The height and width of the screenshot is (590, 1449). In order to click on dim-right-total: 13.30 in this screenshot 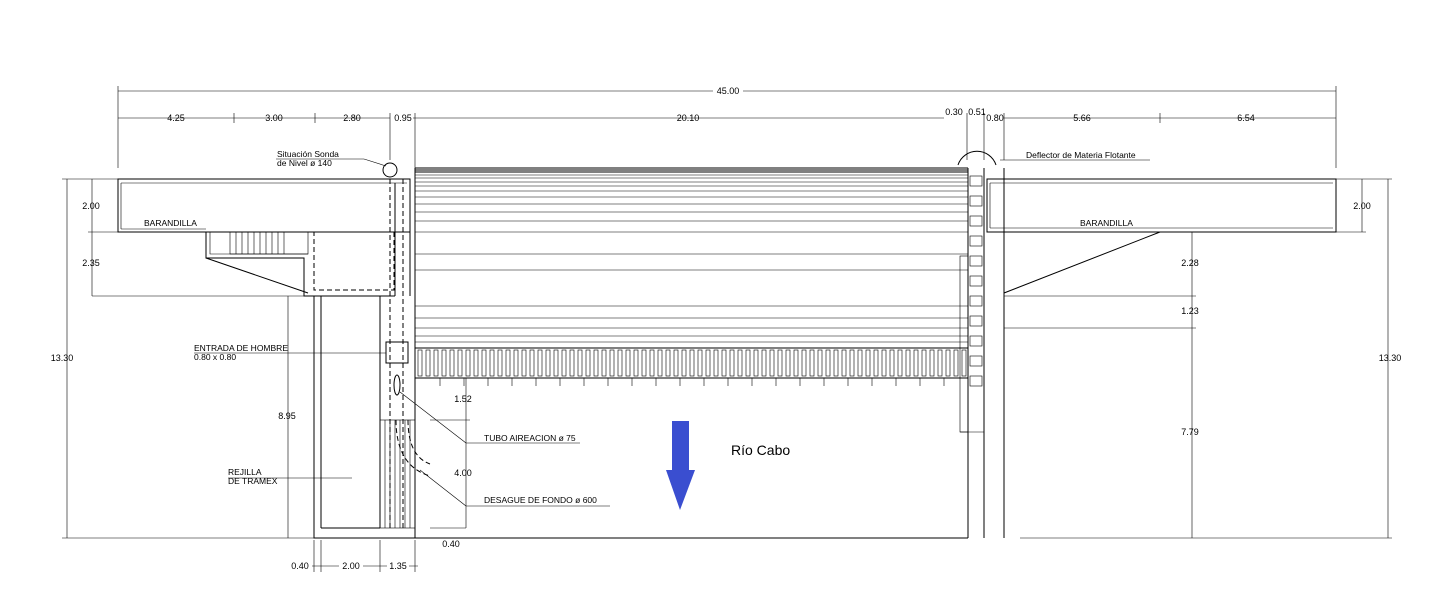, I will do `click(1390, 358)`.